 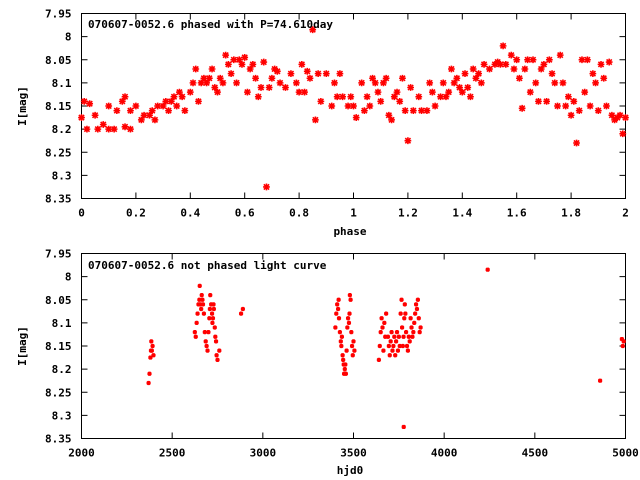 What do you see at coordinates (62, 175) in the screenshot?
I see `y-tick-label: 8.3` at bounding box center [62, 175].